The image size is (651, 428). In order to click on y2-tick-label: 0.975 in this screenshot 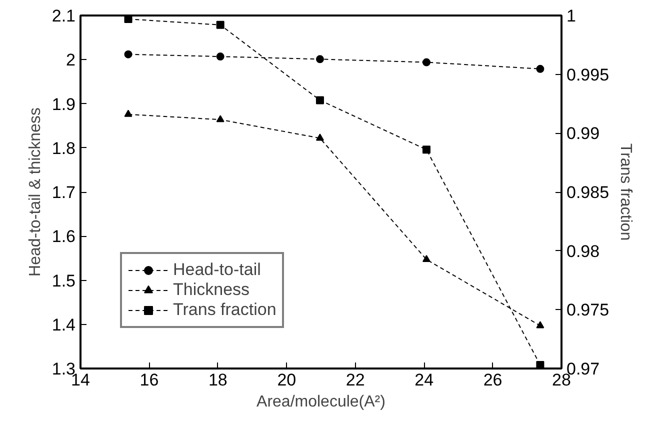, I will do `click(588, 310)`.